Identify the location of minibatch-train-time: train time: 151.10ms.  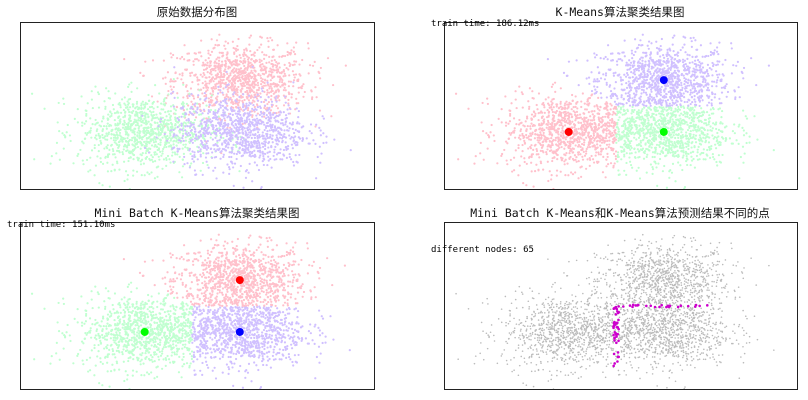
(61, 225).